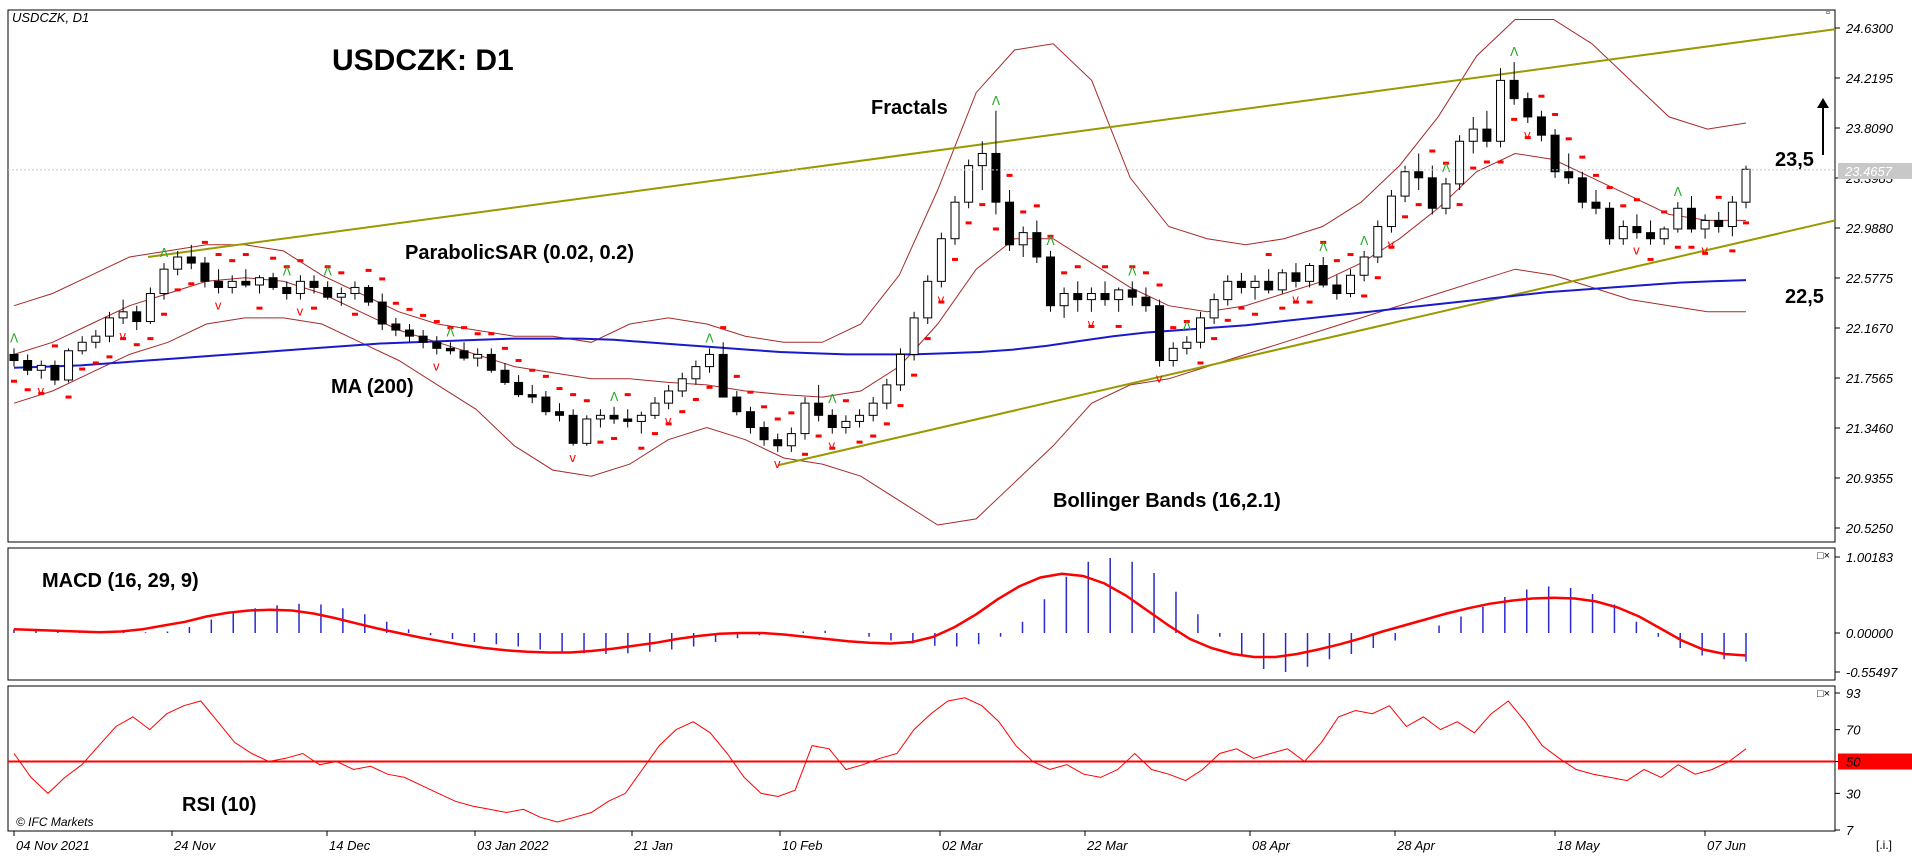 The image size is (1912, 857). What do you see at coordinates (1823, 694) in the screenshot?
I see `rsi-panel-controls: □×` at bounding box center [1823, 694].